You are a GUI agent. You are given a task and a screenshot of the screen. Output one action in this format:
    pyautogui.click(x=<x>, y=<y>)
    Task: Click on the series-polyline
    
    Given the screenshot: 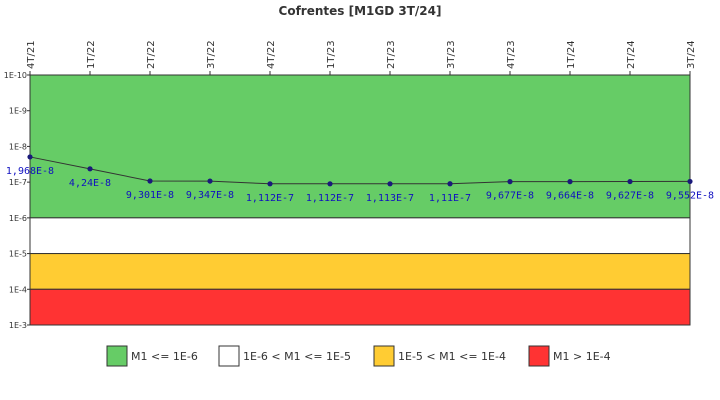 What is the action you would take?
    pyautogui.click(x=360, y=170)
    